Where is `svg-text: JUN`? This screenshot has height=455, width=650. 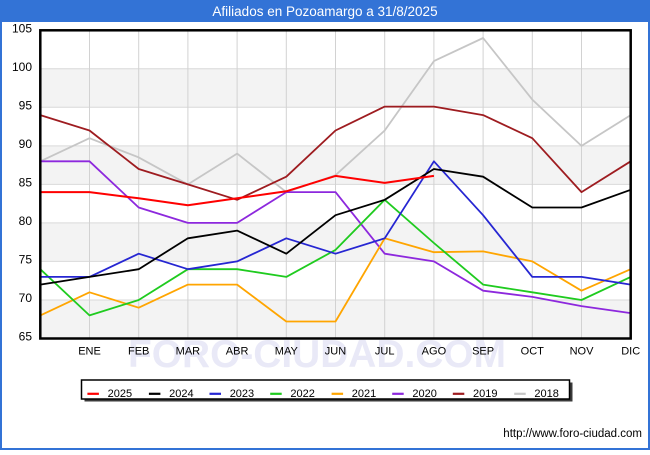 svg-text: JUN is located at coordinates (335, 352).